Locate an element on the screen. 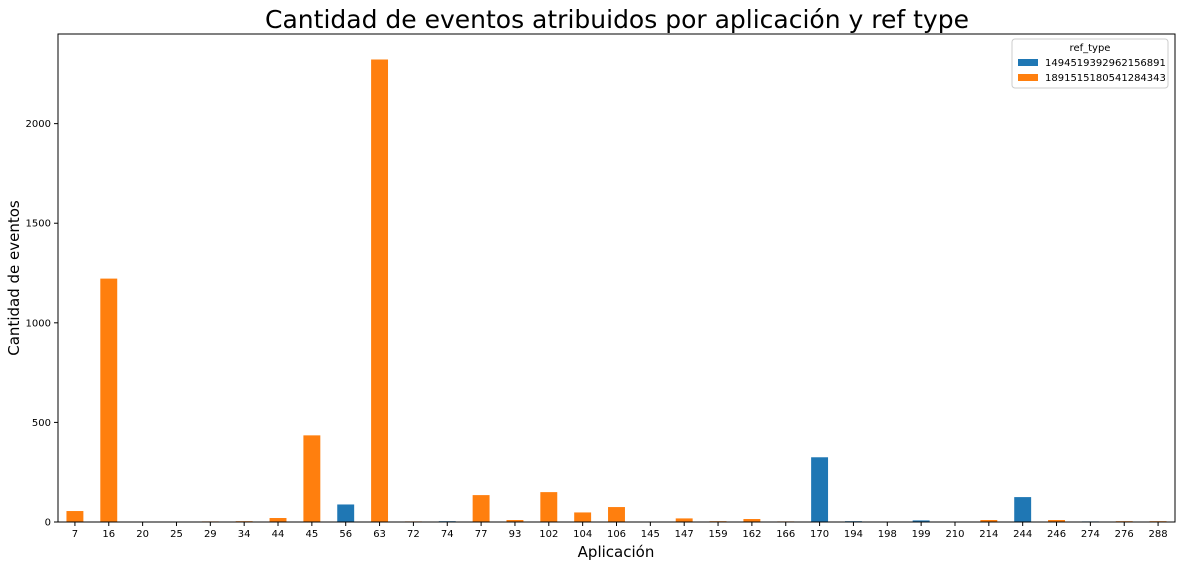  x-tick-label-288: 288 is located at coordinates (1158, 534).